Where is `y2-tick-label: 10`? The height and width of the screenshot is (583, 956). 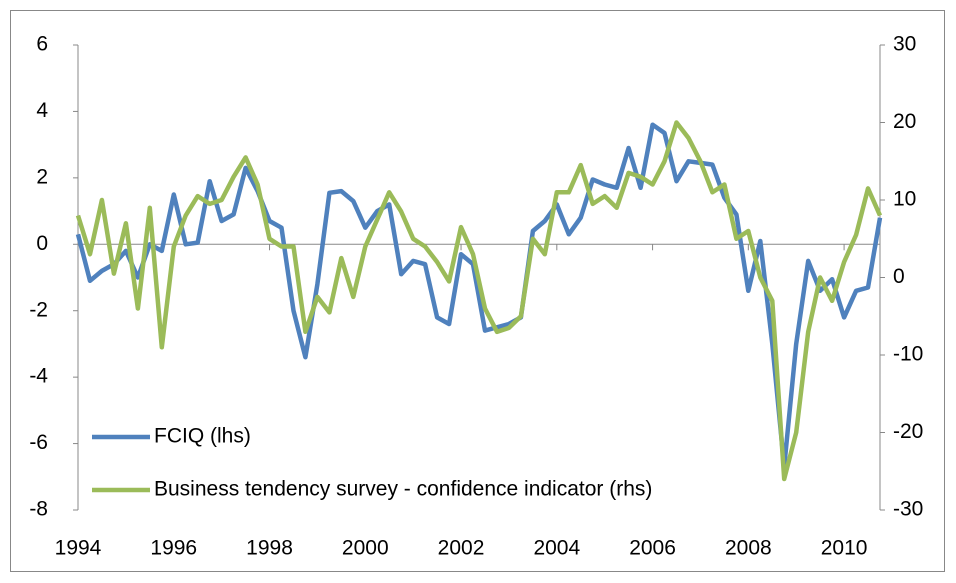
y2-tick-label: 10 is located at coordinates (904, 199).